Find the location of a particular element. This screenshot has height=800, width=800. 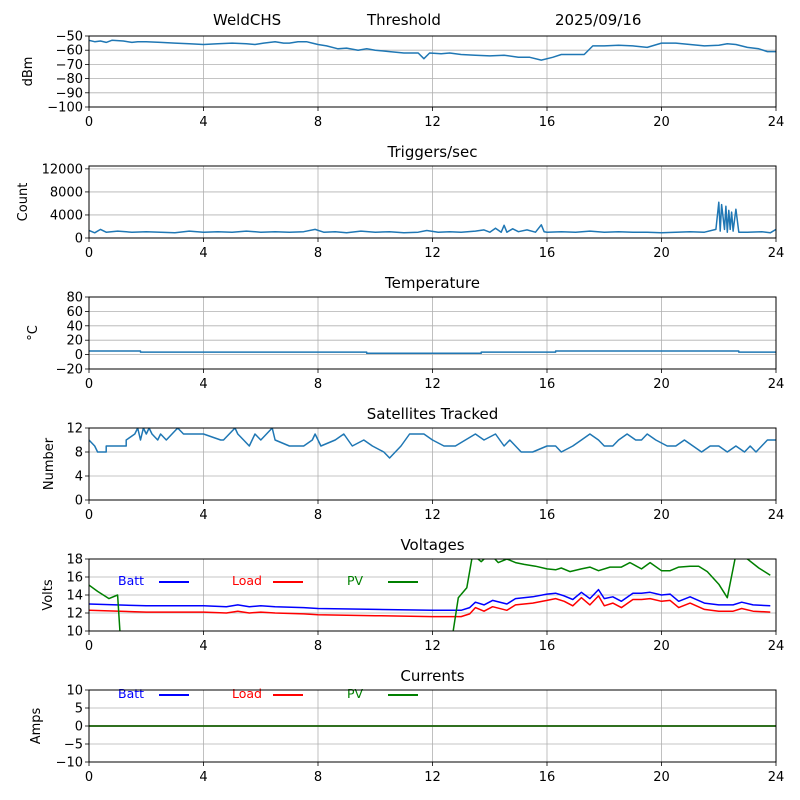

series-line-triggers is located at coordinates (432, 217).